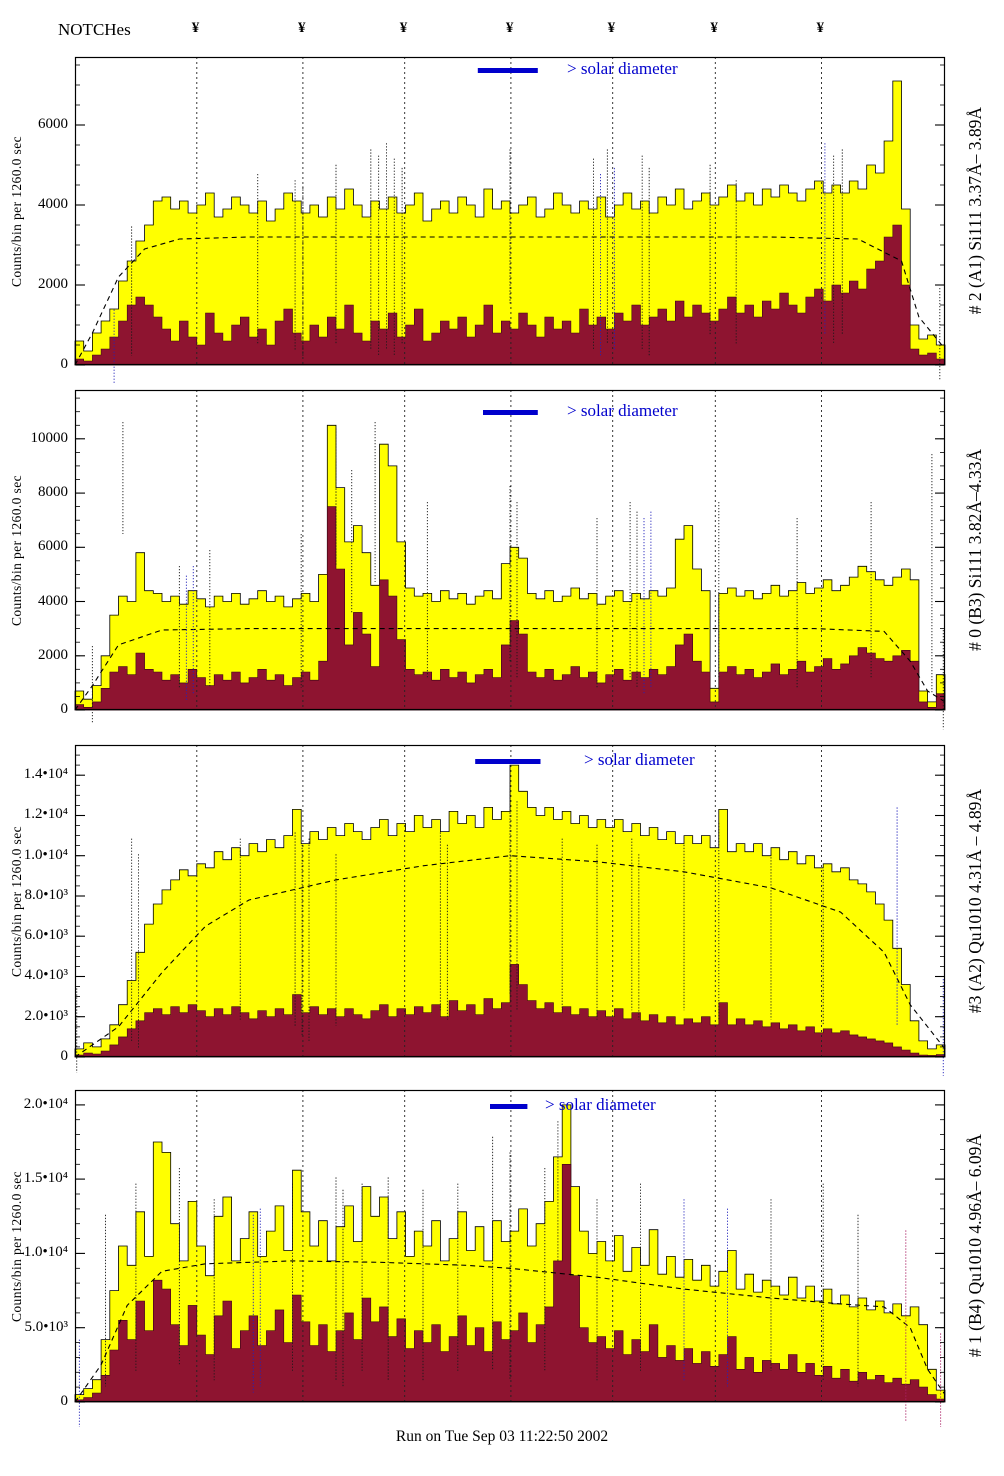 This screenshot has width=1004, height=1476. I want to click on notch-symbol-2: ¥, so click(403, 28).